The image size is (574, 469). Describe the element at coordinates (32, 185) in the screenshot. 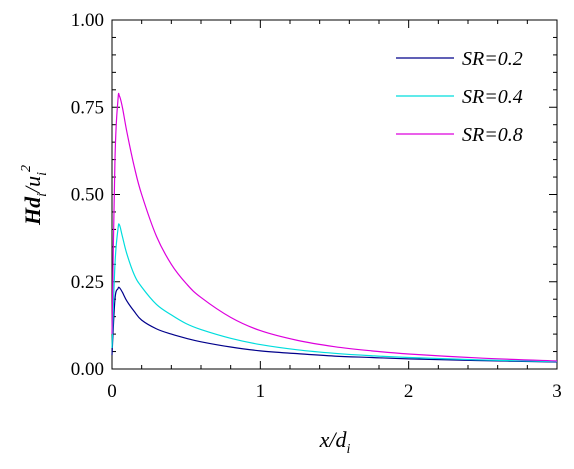

I see `y-axis-title-mid: /u` at that location.